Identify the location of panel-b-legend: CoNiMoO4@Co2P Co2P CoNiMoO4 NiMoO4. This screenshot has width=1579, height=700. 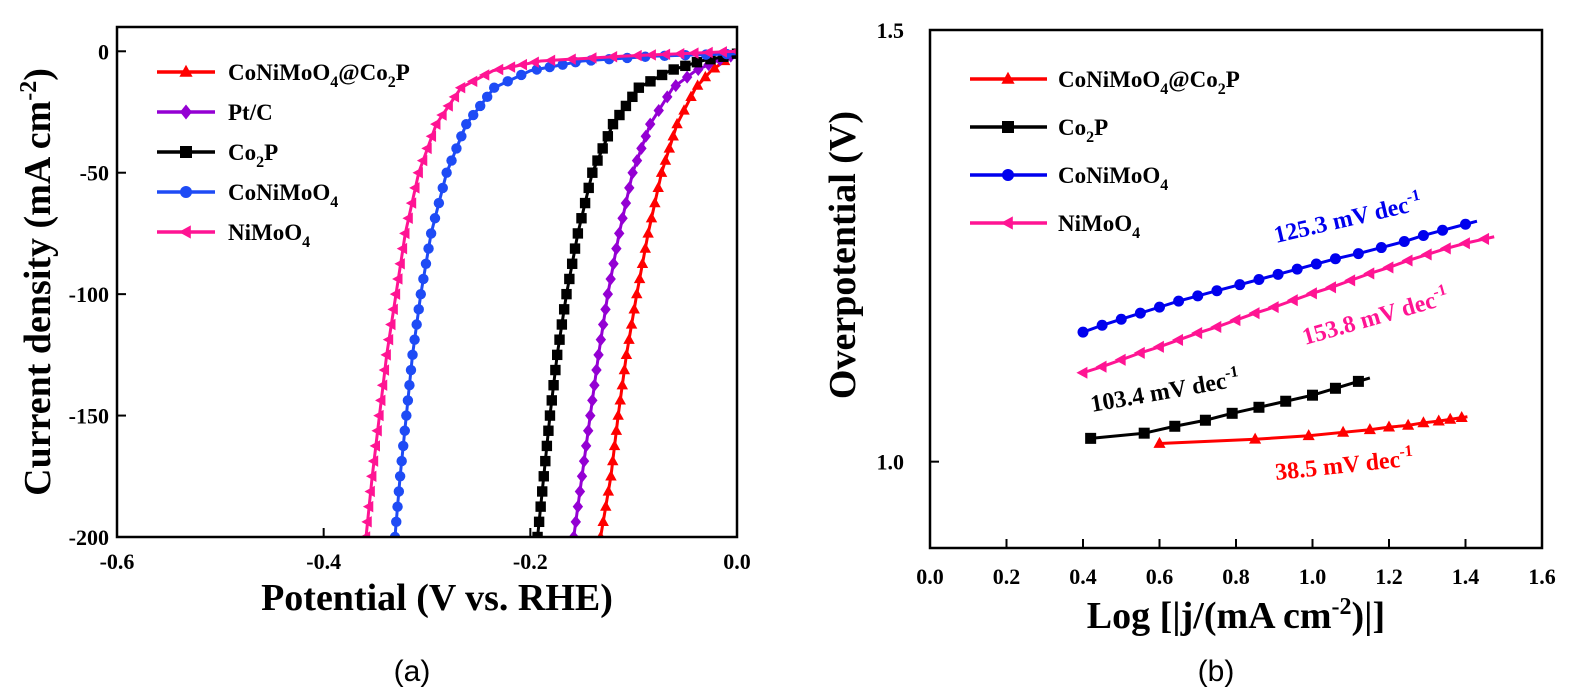
(1105, 154).